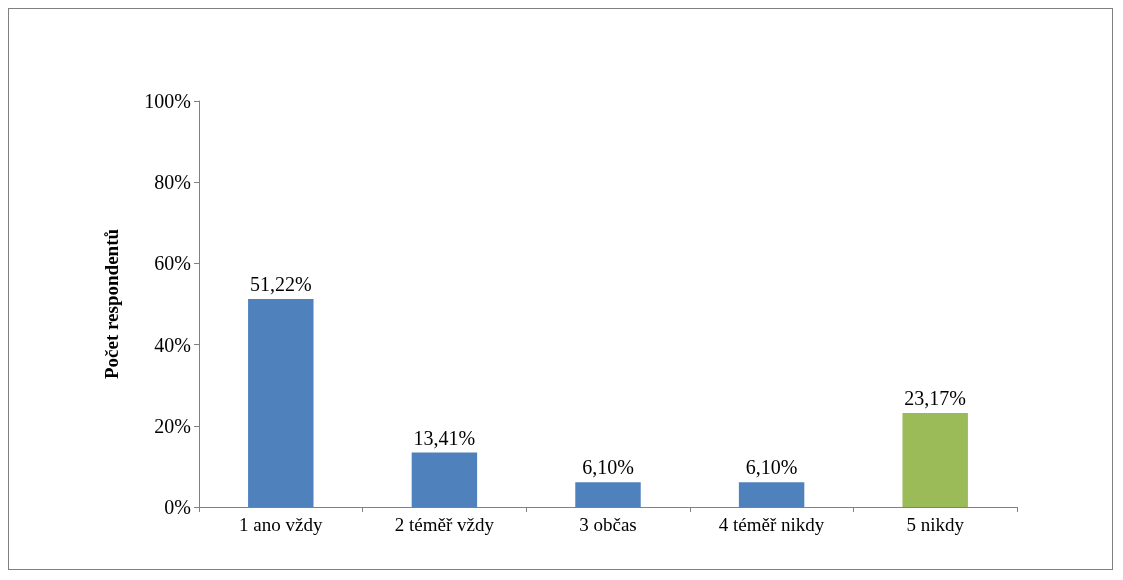 The height and width of the screenshot is (580, 1123). Describe the element at coordinates (280, 284) in the screenshot. I see `data-label: 51,22%` at that location.